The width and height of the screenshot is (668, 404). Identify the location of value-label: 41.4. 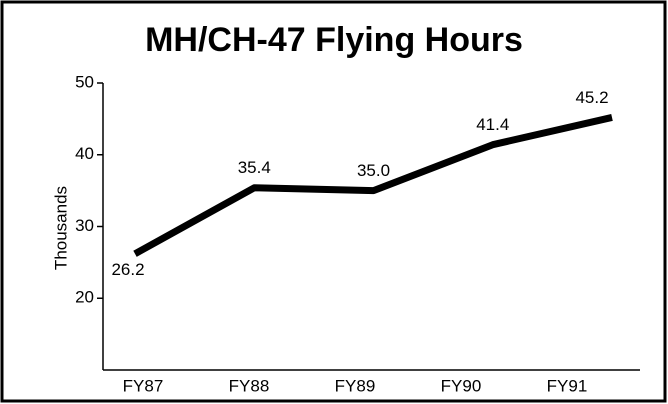
(492, 124).